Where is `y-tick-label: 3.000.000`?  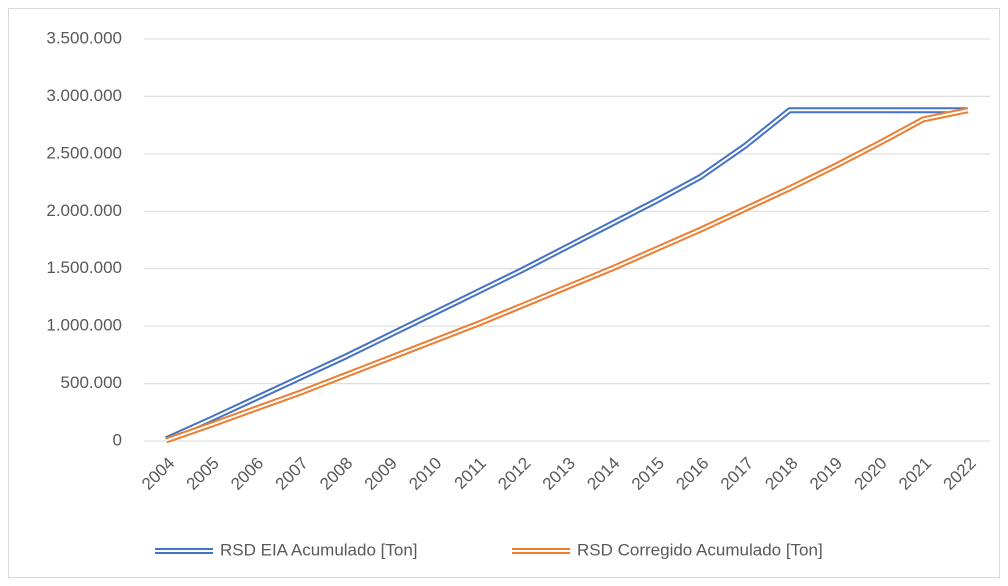
y-tick-label: 3.000.000 is located at coordinates (84, 95).